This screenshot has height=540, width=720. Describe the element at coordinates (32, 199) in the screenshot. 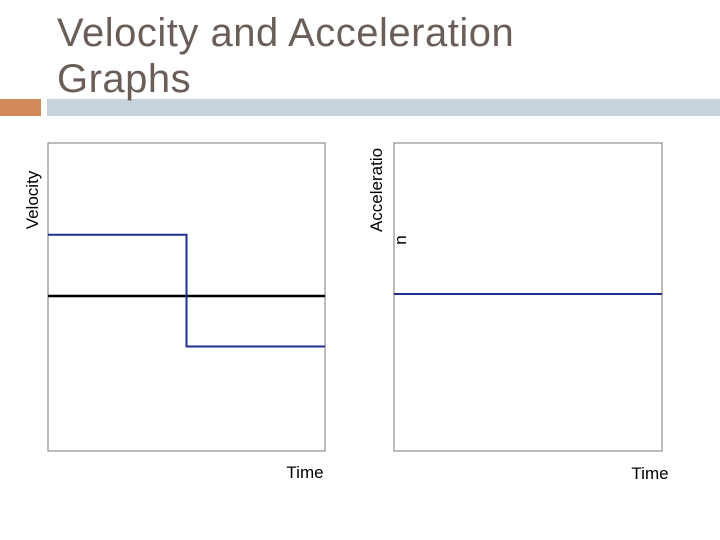

I see `velocity-y-axis-label: Velocity` at that location.